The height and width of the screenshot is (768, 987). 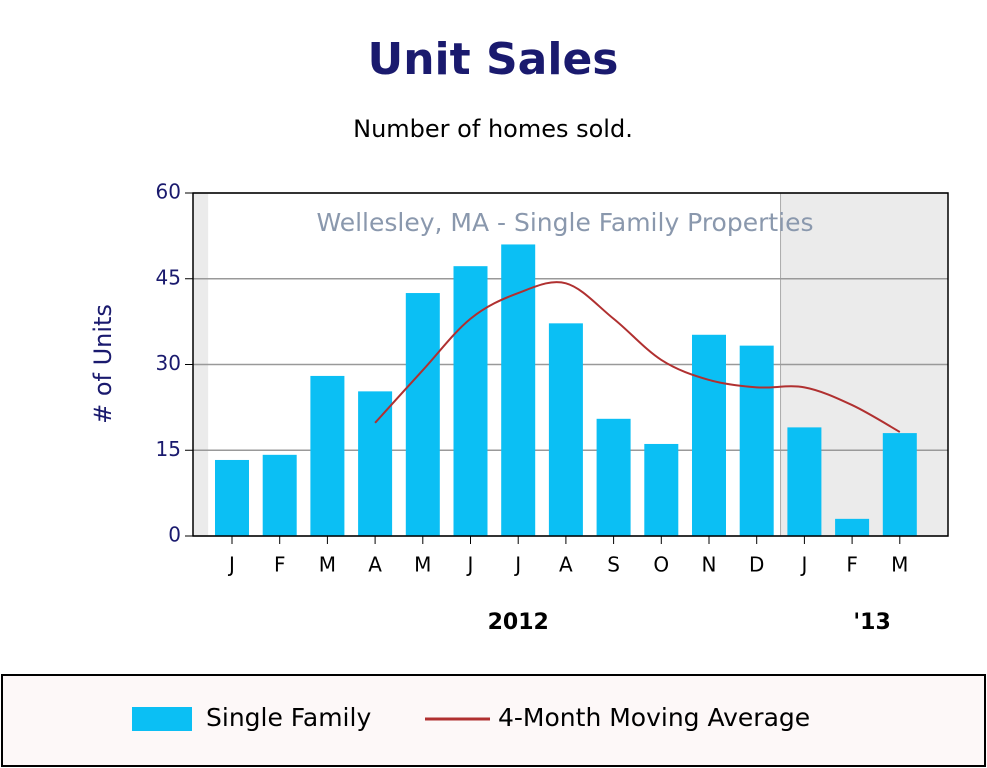 What do you see at coordinates (168, 192) in the screenshot?
I see `y-tick-label: 60` at bounding box center [168, 192].